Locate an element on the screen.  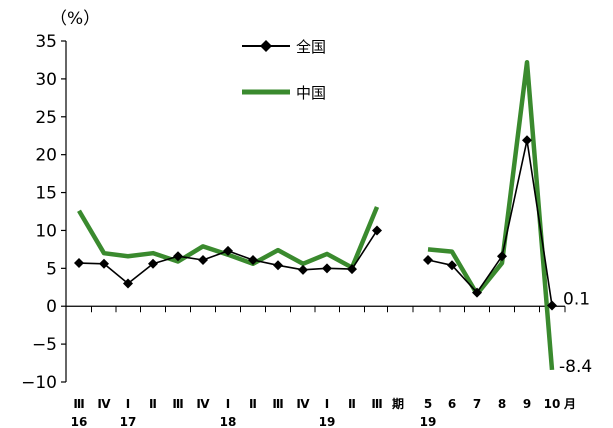
y-axis-unit-label: （%） is located at coordinates (75, 19).